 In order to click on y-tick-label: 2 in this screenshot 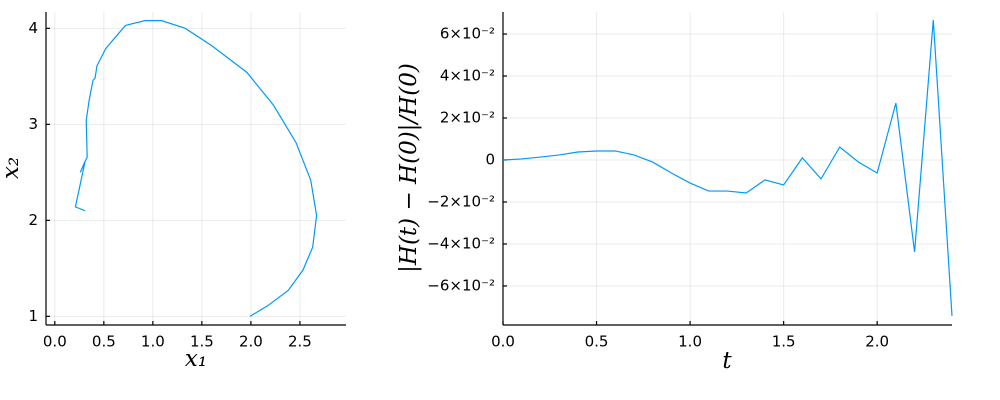, I will do `click(33, 220)`.